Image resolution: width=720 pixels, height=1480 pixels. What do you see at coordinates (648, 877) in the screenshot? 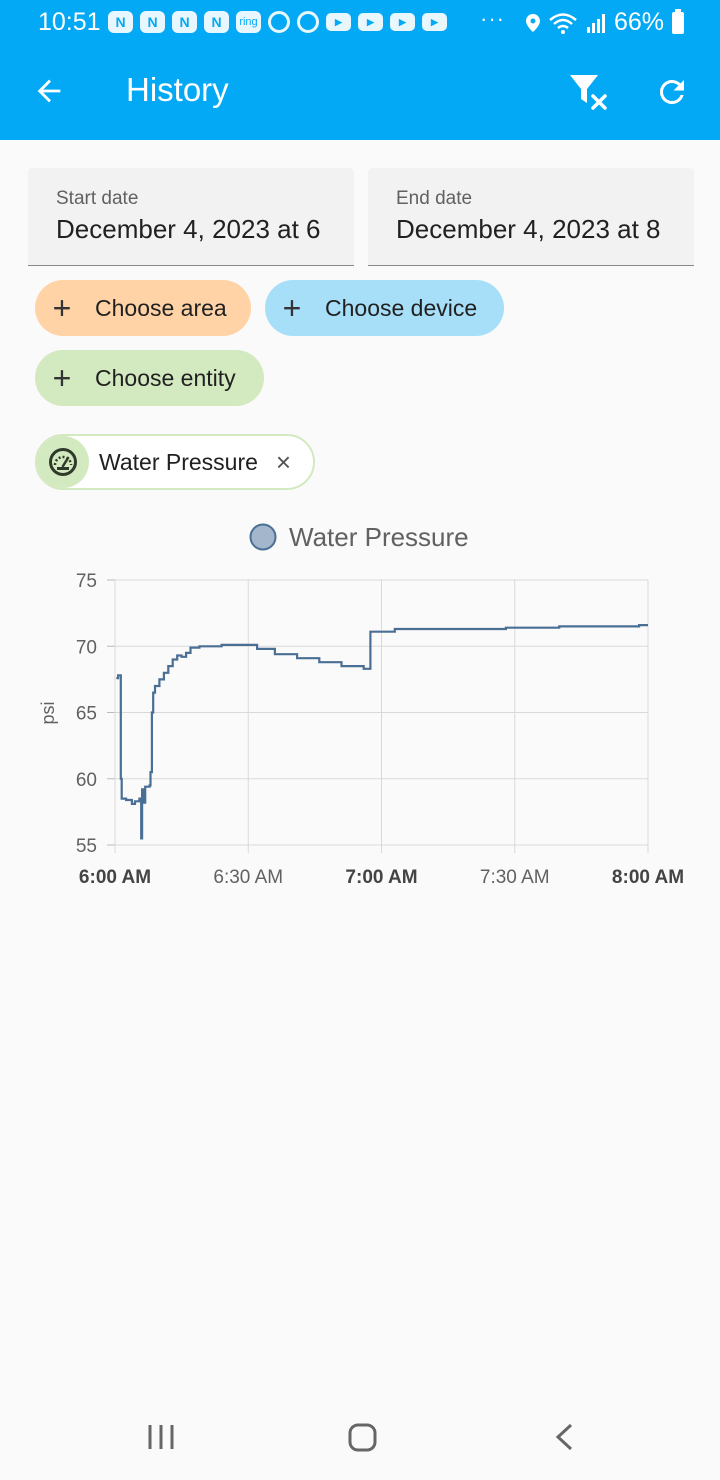
I see `x-tick-label: 8:00 AM` at bounding box center [648, 877].